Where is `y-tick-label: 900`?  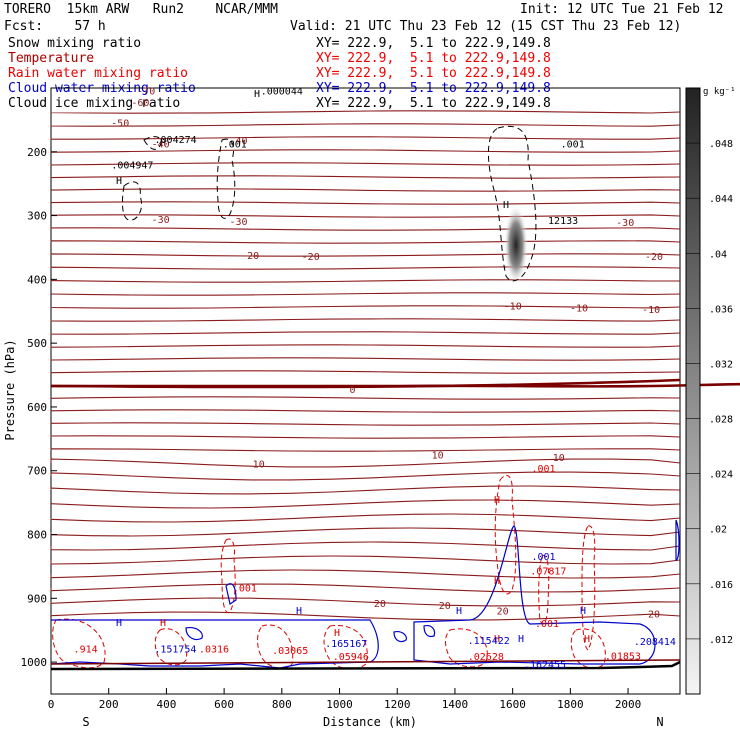
y-tick-label: 900 is located at coordinates (37, 598).